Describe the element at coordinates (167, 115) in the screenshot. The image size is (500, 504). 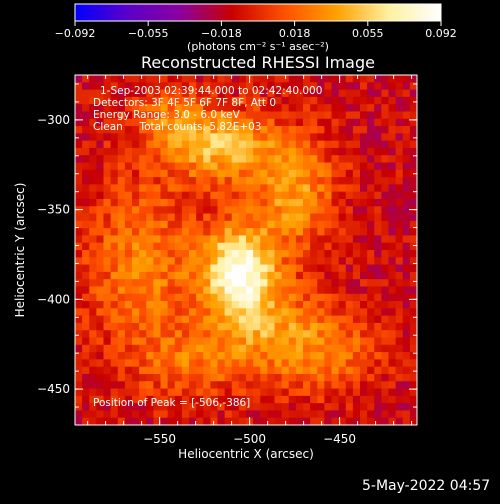
I see `annotation-energy-range: Energy Range: 3.0 - 6.0 keV` at that location.